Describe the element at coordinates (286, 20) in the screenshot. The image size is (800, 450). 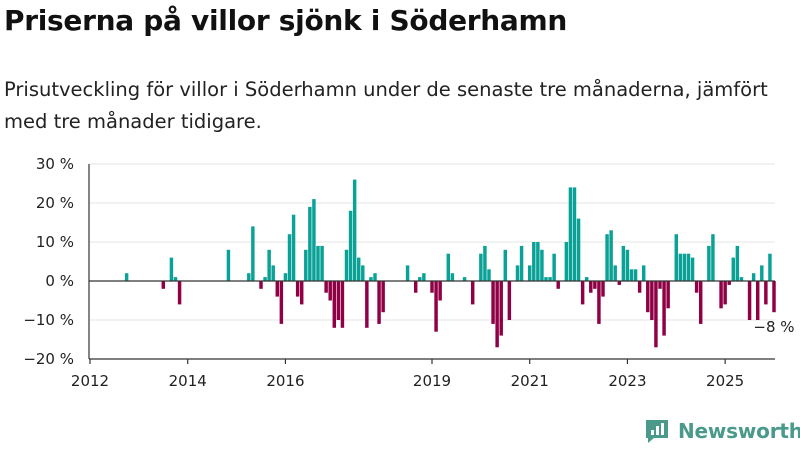
I see `chart-title: Priserna på villor sjönk i Söderhamn` at that location.